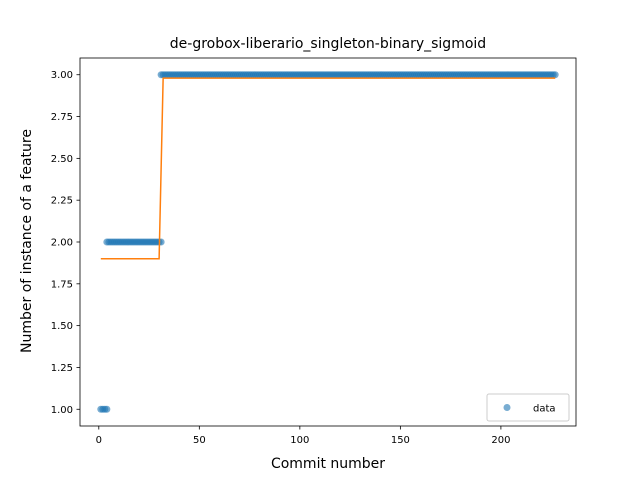 Image resolution: width=640 pixels, height=480 pixels. What do you see at coordinates (27, 241) in the screenshot?
I see `y-axis-label: Number of instance of a feature` at bounding box center [27, 241].